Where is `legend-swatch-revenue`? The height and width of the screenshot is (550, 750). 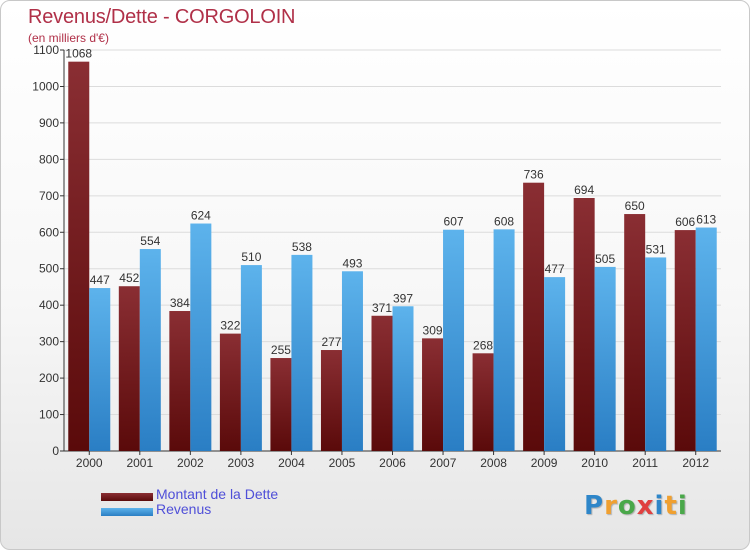
legend-swatch-revenue is located at coordinates (127, 512).